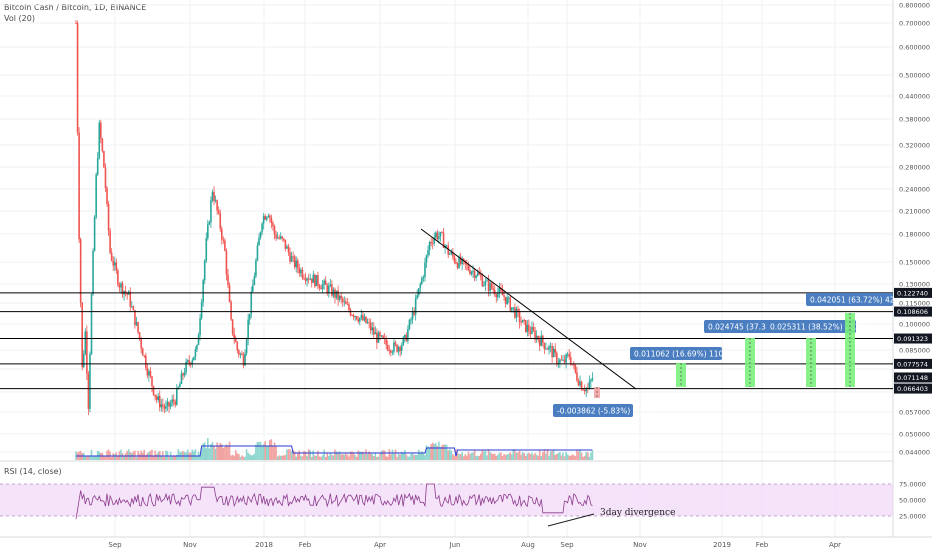  Describe the element at coordinates (264, 545) in the screenshot. I see `time-tick-label: 2018` at that location.